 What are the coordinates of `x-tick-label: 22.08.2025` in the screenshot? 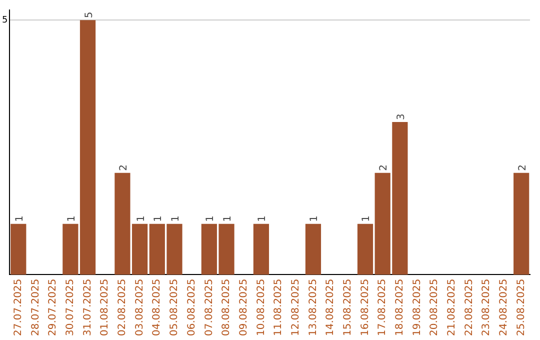 It's located at (469, 307).